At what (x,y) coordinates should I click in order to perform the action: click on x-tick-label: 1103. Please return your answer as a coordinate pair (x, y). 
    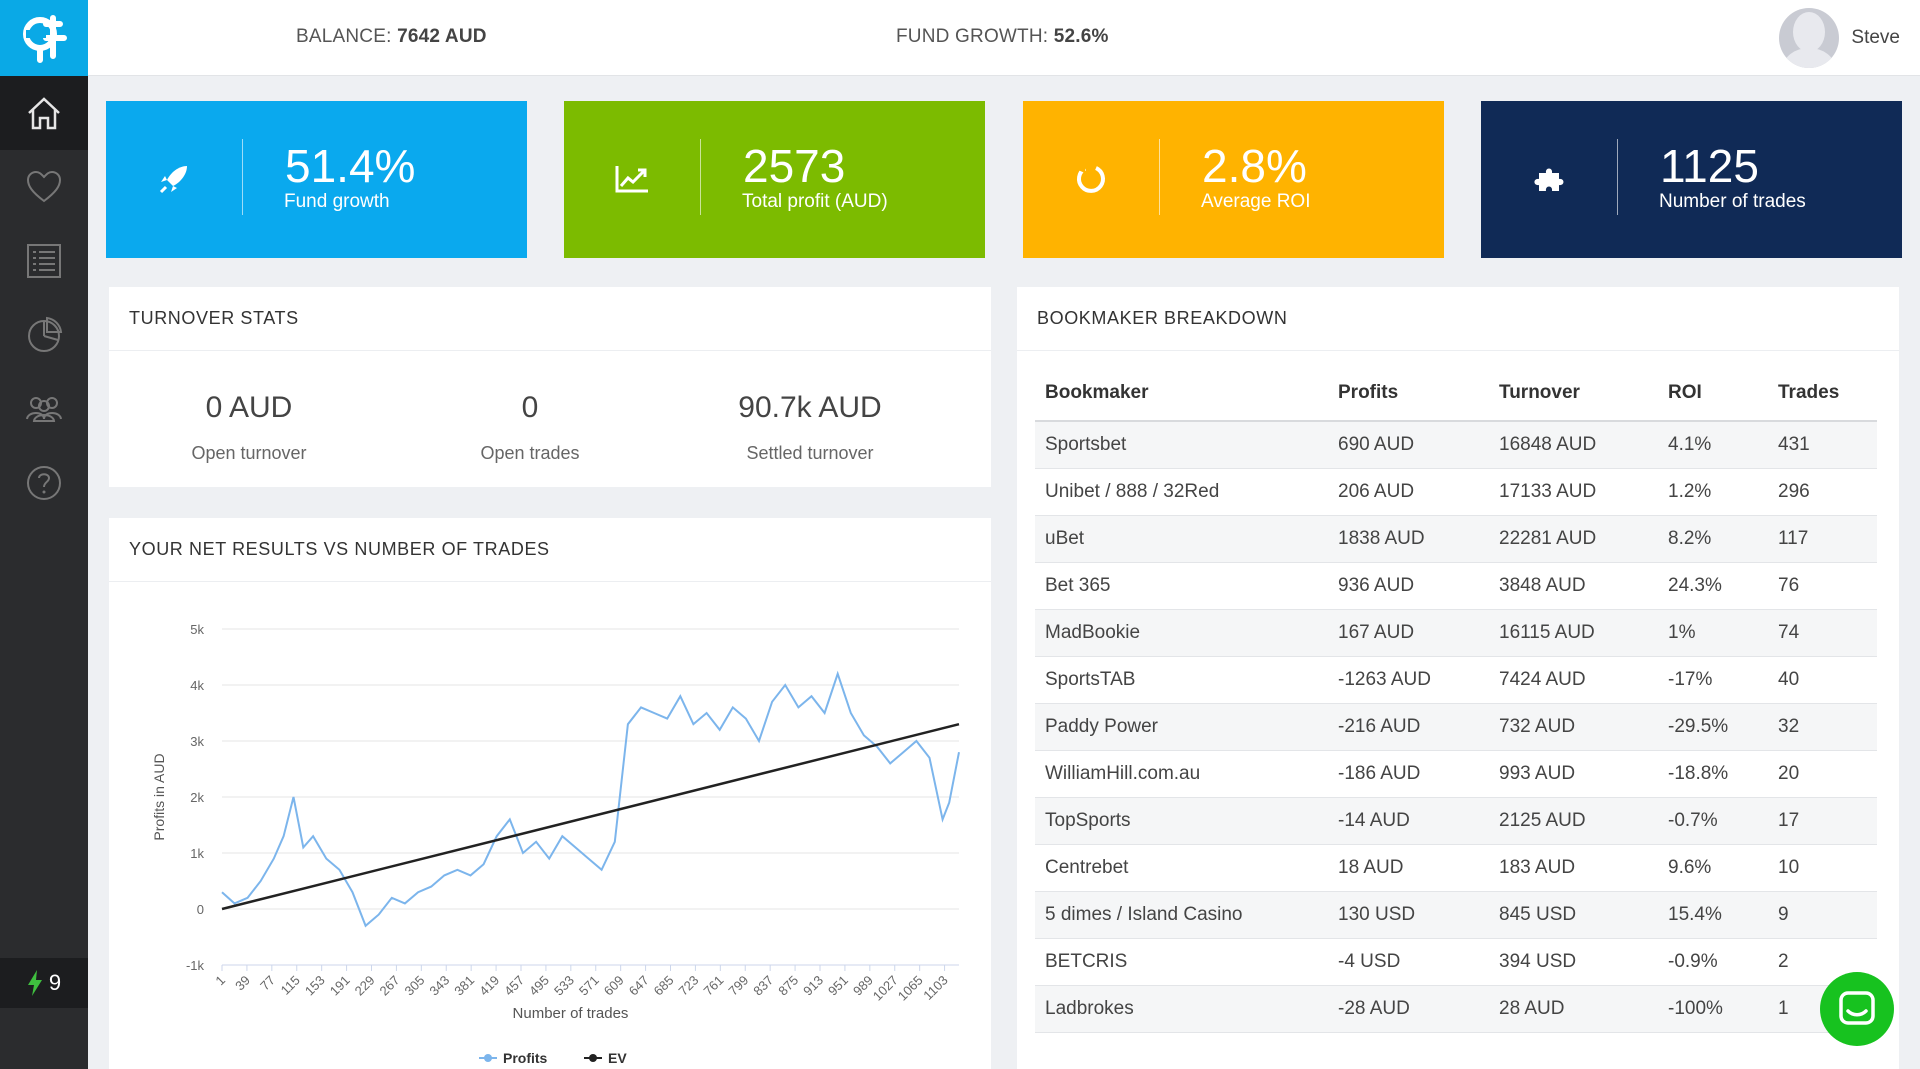
    Looking at the image, I should click on (935, 988).